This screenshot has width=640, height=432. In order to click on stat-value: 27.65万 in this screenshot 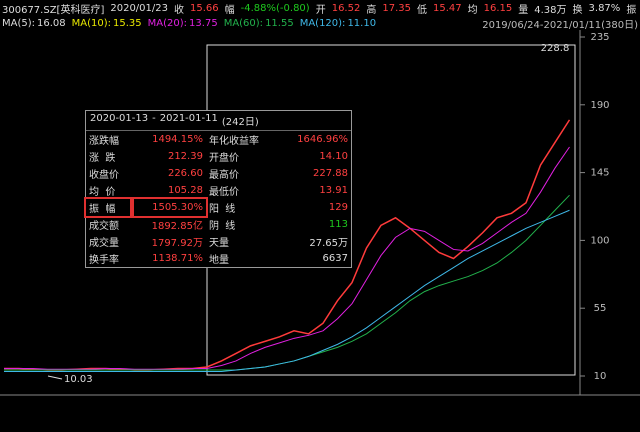, I will do `click(328, 243)`.